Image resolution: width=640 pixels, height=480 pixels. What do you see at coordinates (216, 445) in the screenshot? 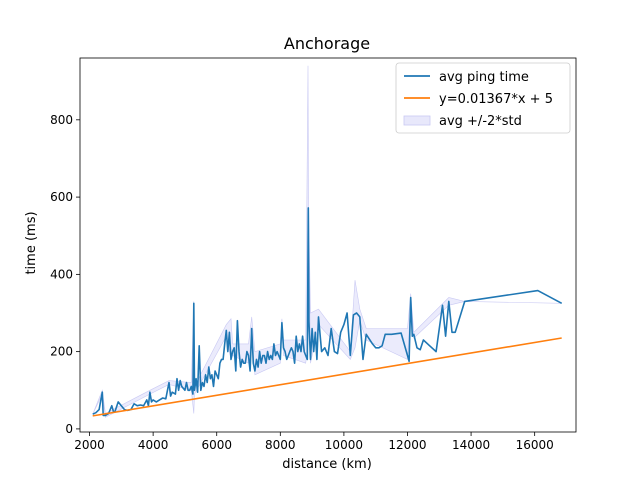
I see `x-tick-label: 6000` at bounding box center [216, 445].